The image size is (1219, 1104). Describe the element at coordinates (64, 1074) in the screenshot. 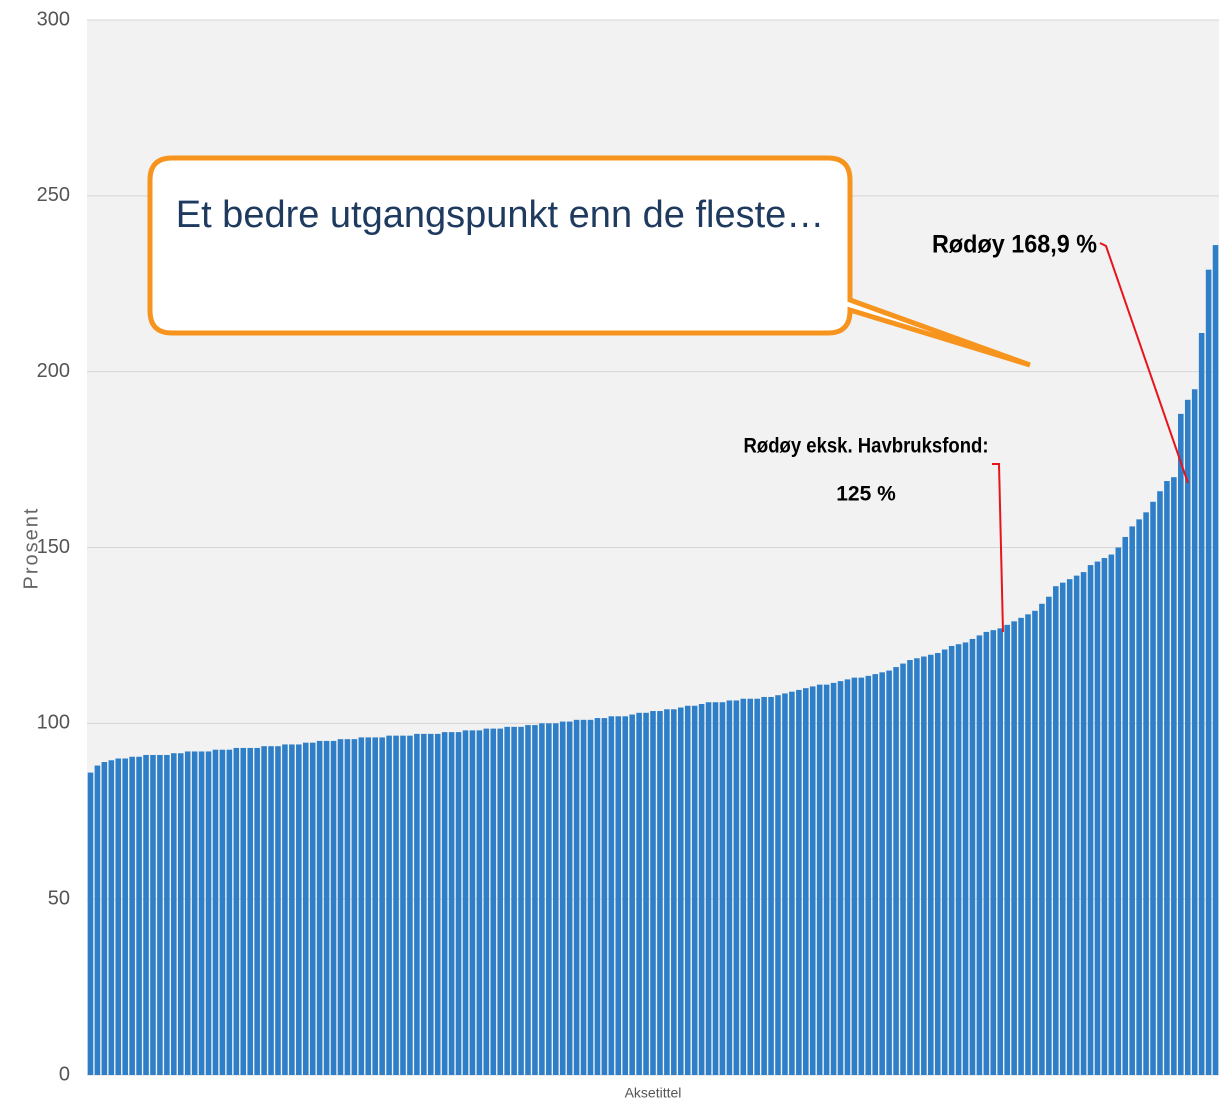

I see `y-tick-label: 0` at that location.